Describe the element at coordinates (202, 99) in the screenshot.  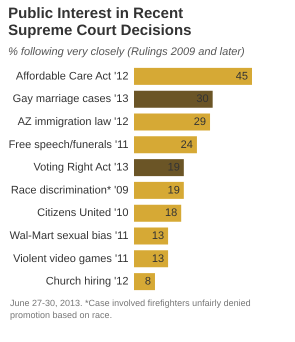
I see `data-label: 30` at that location.